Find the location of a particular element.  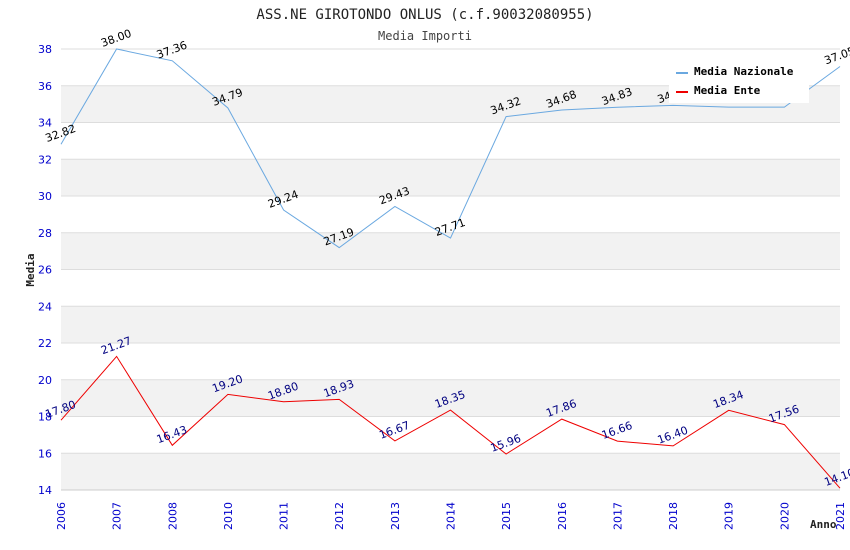

x-tick-label: 2015 is located at coordinates (506, 516).